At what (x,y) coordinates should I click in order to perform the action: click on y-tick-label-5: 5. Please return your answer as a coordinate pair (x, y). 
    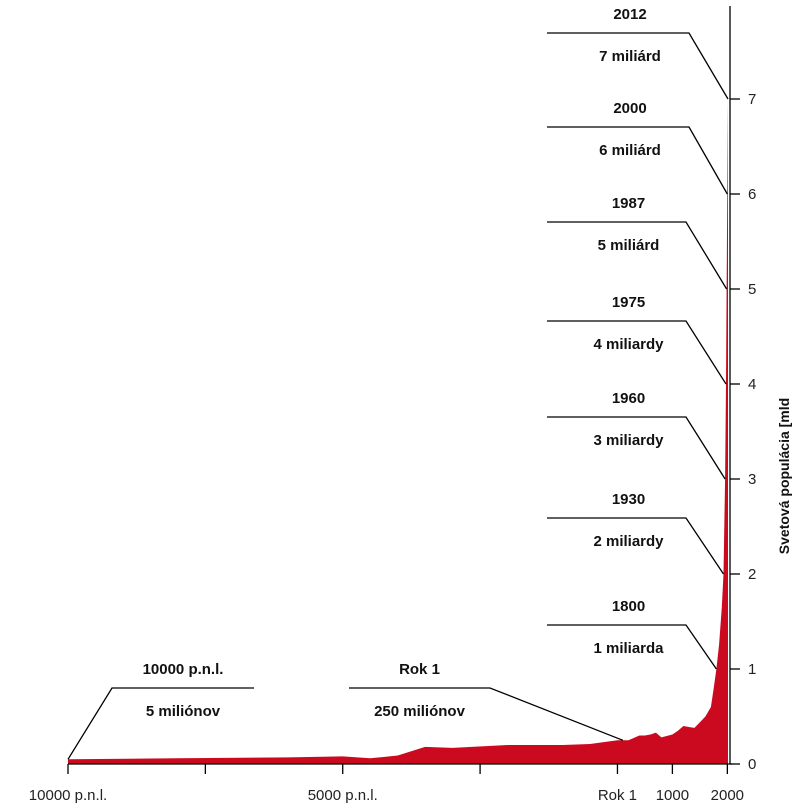
    Looking at the image, I should click on (752, 289).